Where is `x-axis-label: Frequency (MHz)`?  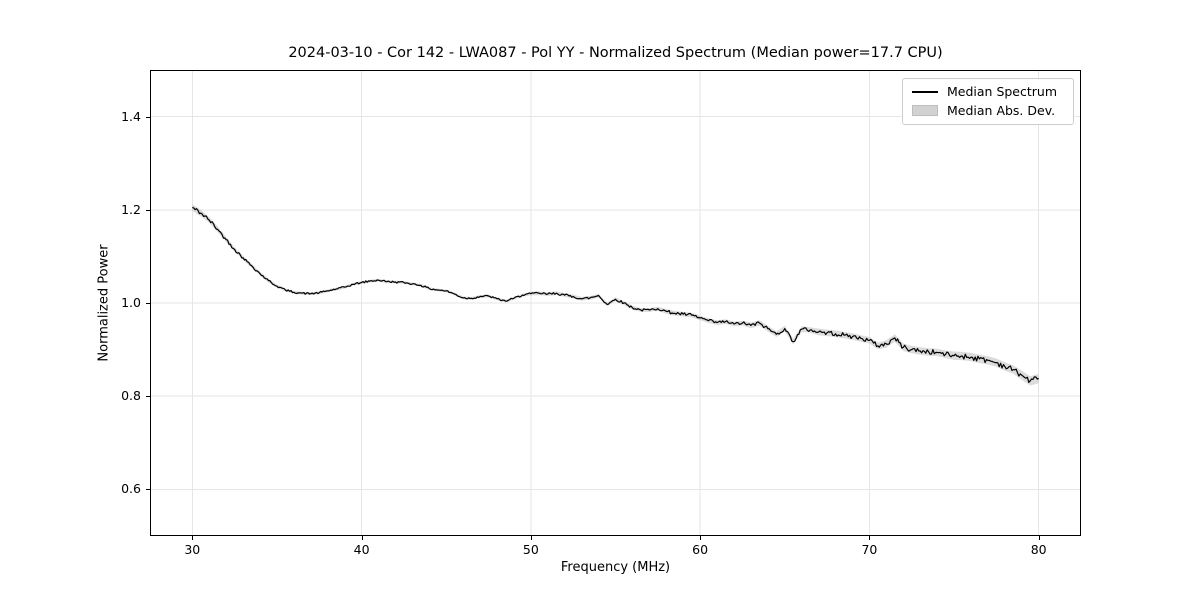 x-axis-label: Frequency (MHz) is located at coordinates (615, 567).